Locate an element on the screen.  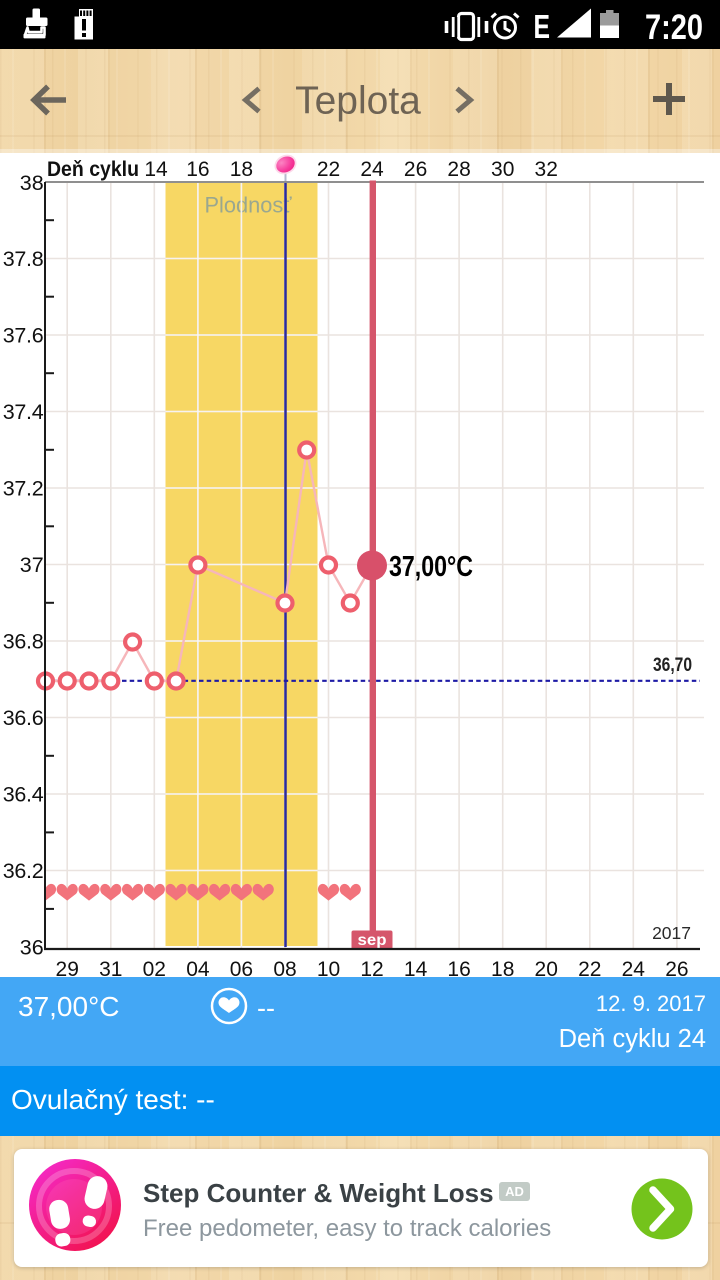
svg-text: 31 is located at coordinates (110, 967).